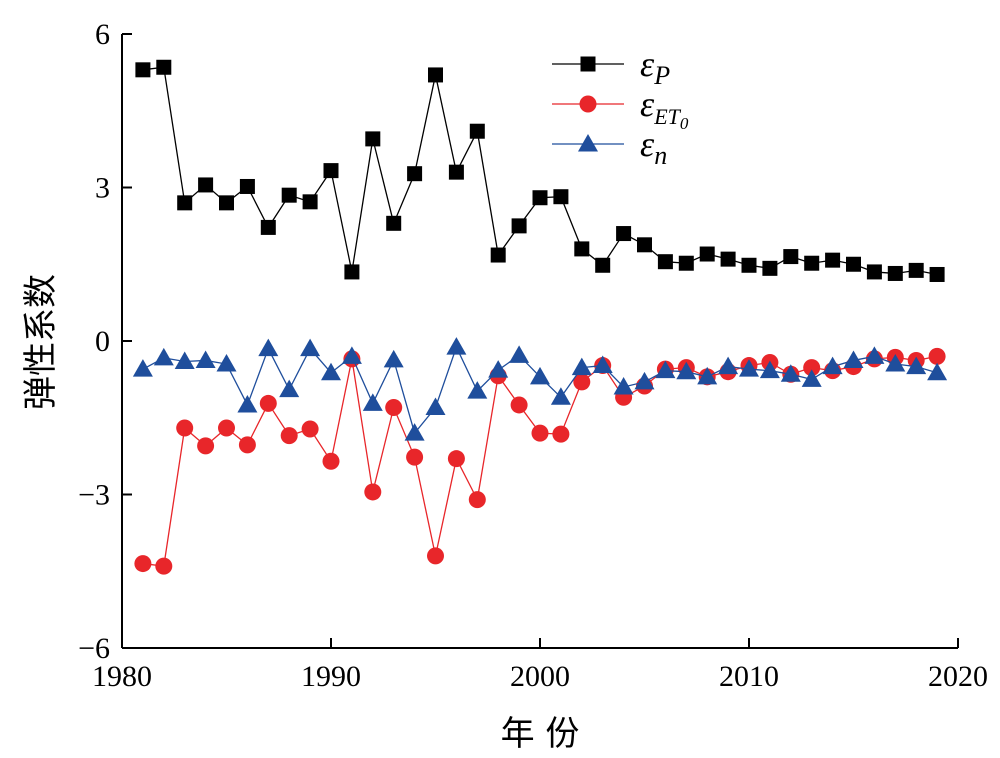 The width and height of the screenshot is (1000, 758). I want to click on legend-label: εP, so click(655, 67).